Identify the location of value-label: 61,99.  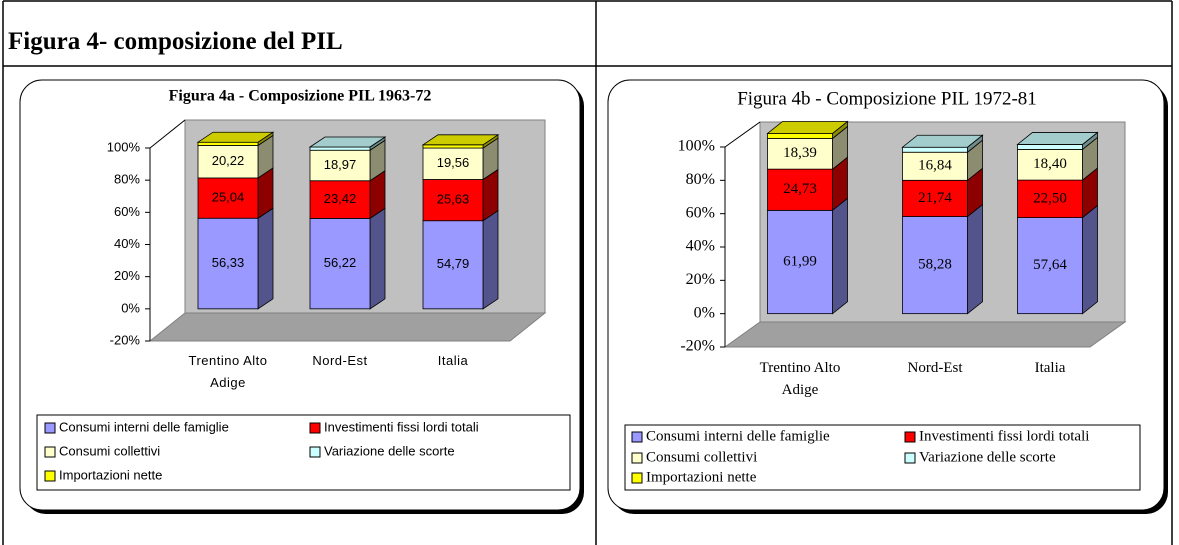
(800, 261).